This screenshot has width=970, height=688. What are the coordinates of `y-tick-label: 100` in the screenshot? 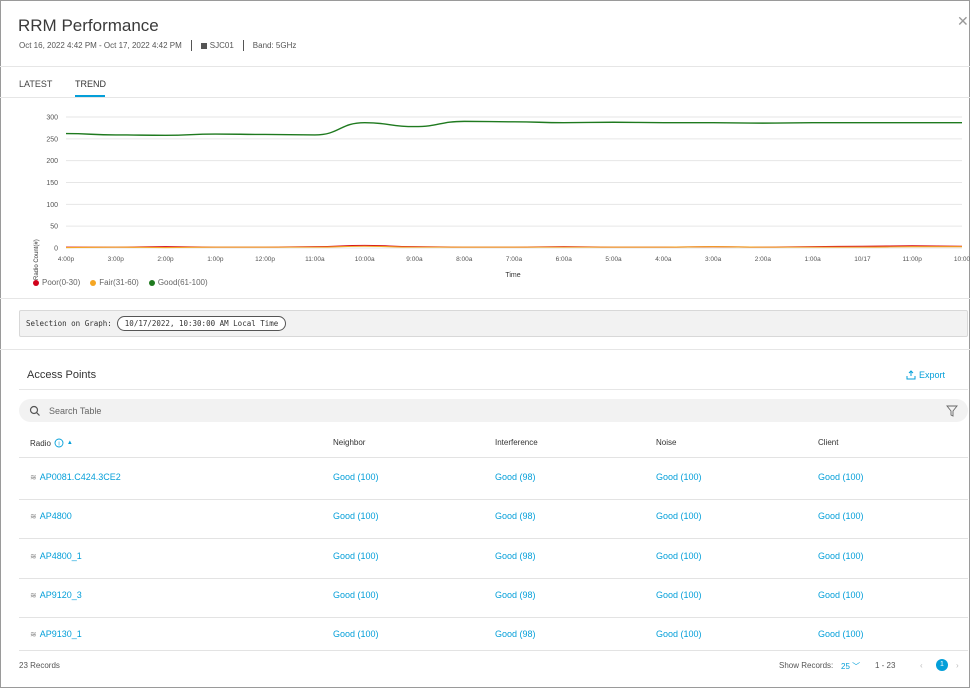 It's located at (52, 205).